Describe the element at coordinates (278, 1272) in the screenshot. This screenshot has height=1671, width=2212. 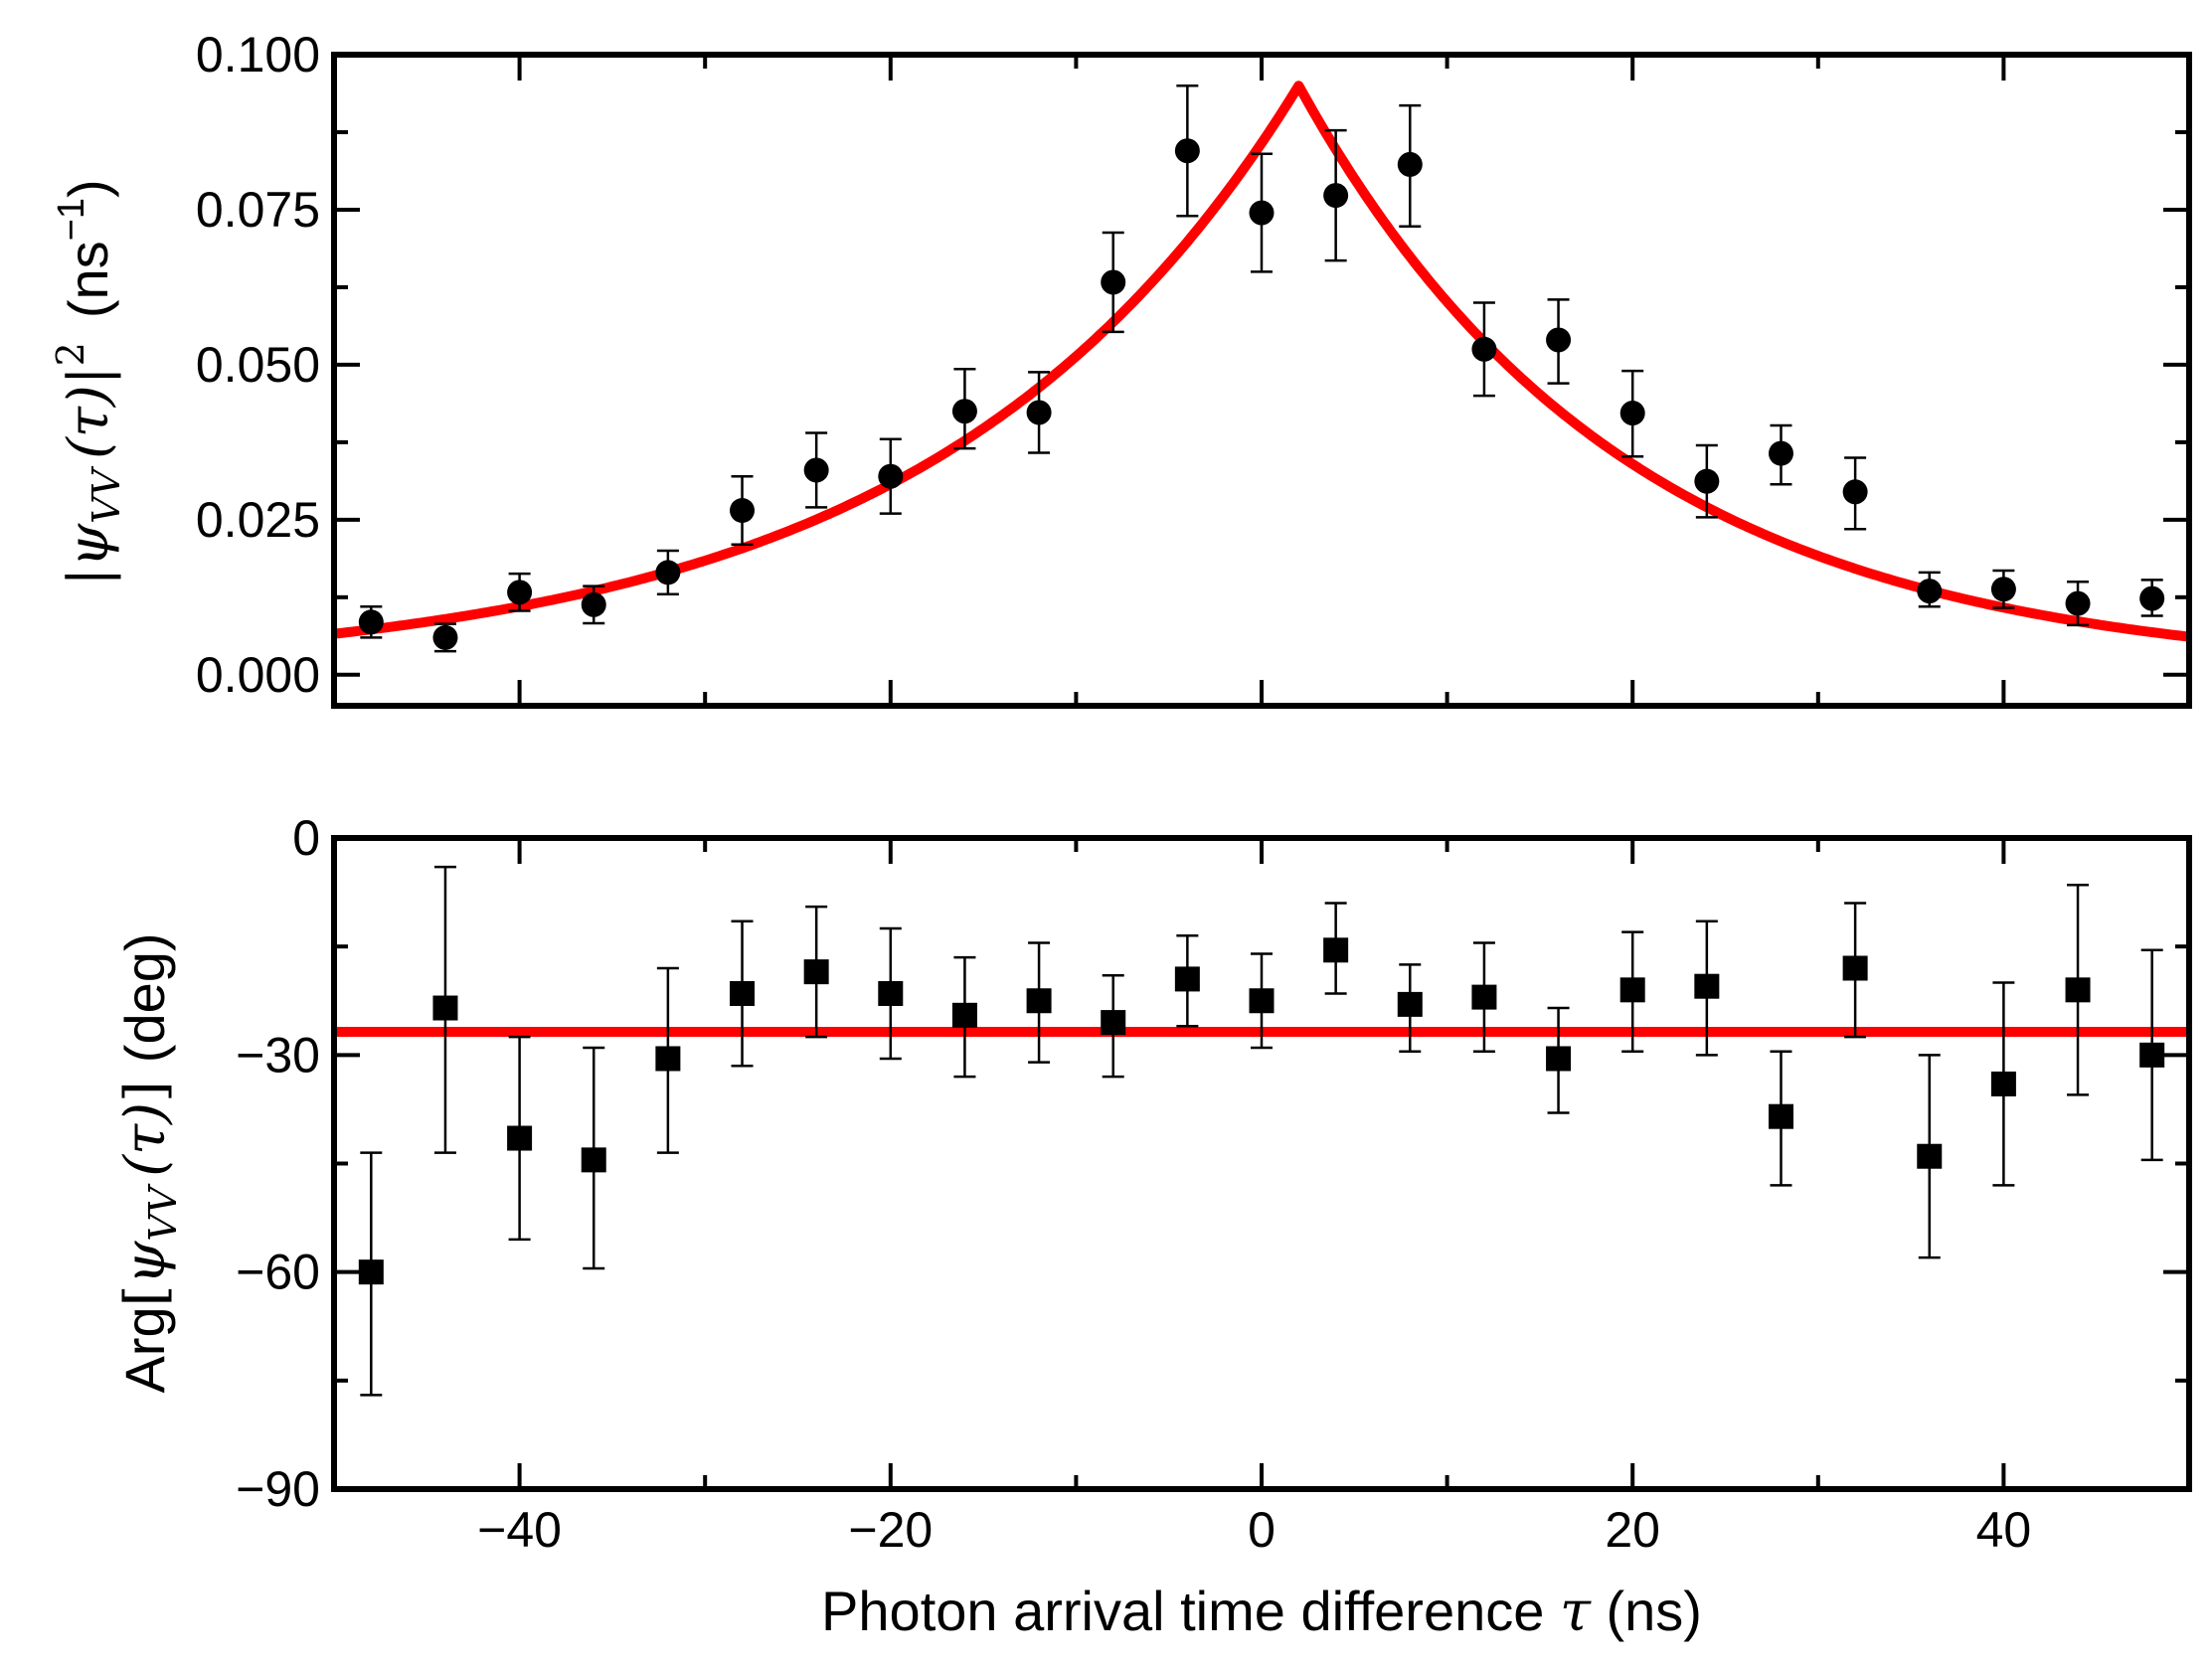
I see `bottom-ytick-label: −60` at that location.